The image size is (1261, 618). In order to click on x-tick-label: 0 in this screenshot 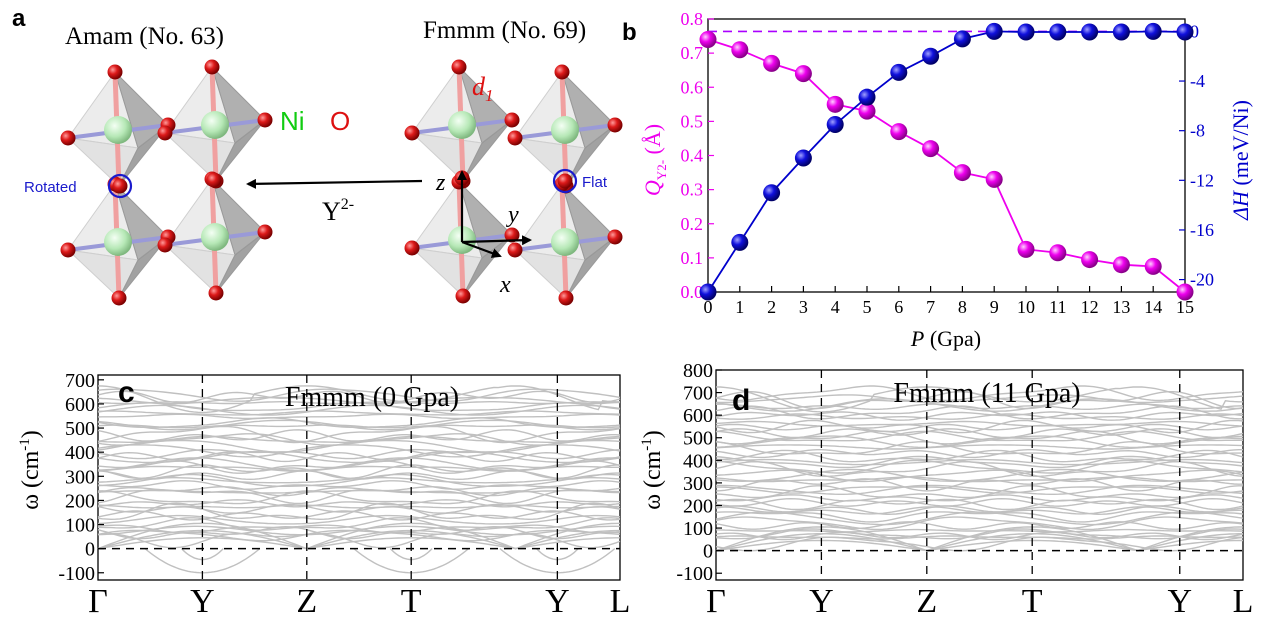, I will do `click(708, 307)`.